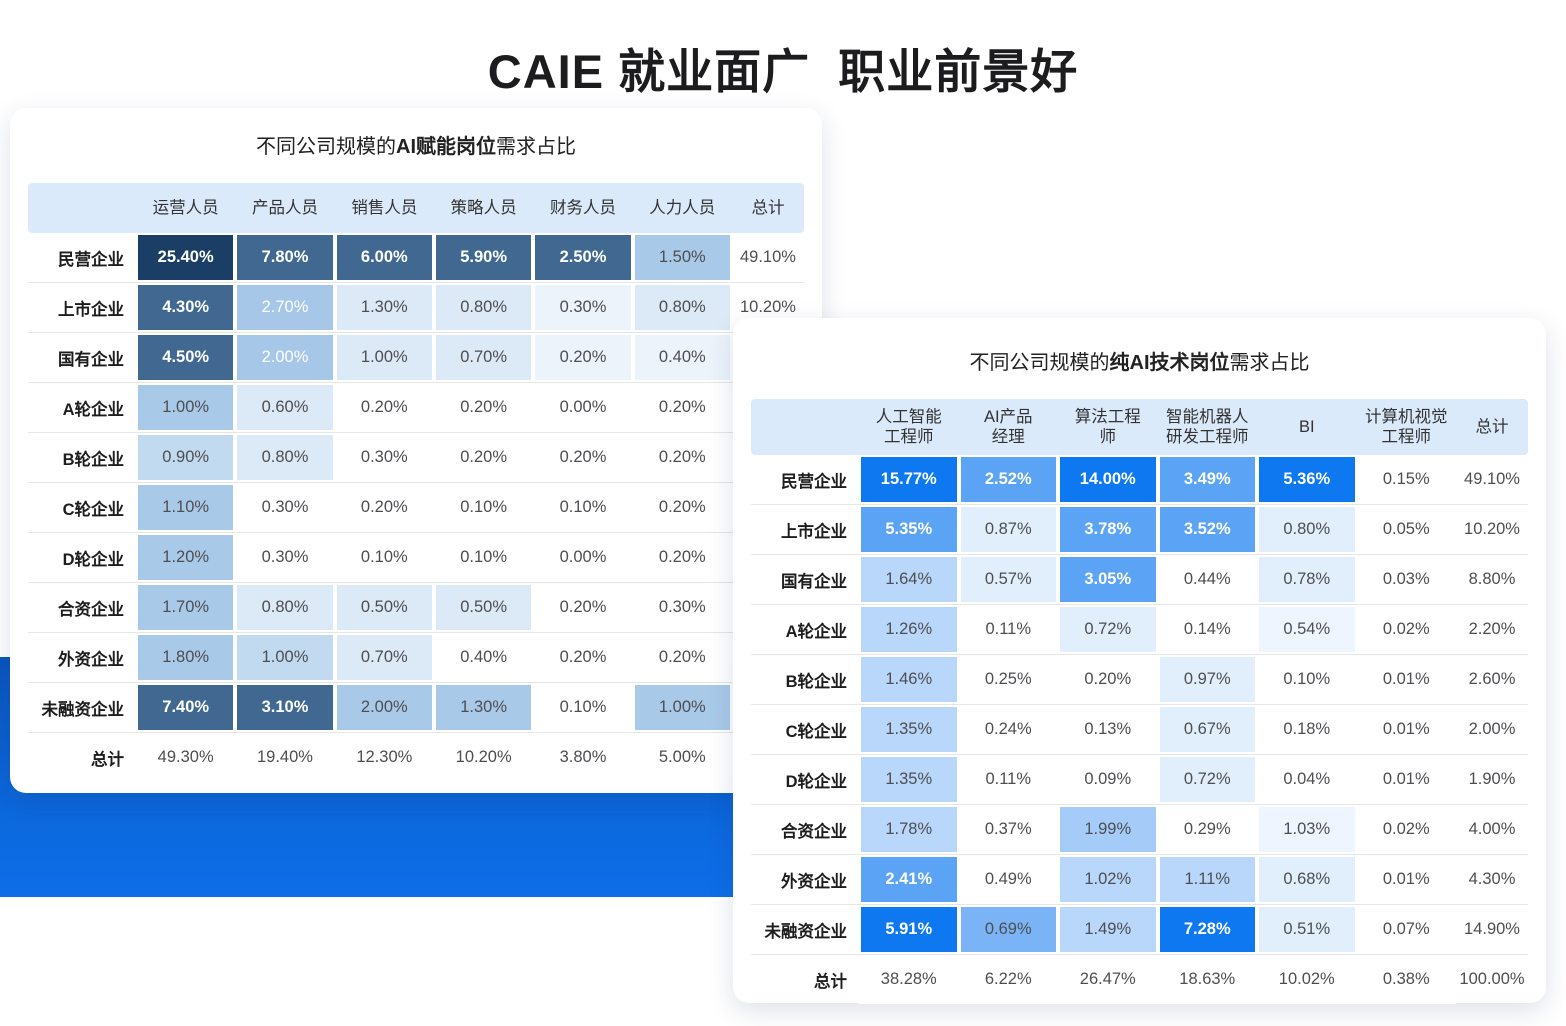  I want to click on heatmap-cell: 6.22%, so click(1008, 979).